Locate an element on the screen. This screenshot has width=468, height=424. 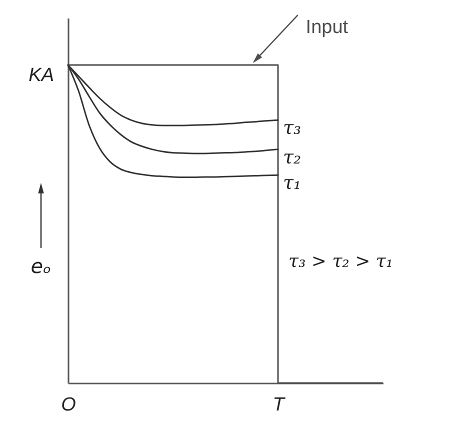
annotation: KA is located at coordinates (41, 75).